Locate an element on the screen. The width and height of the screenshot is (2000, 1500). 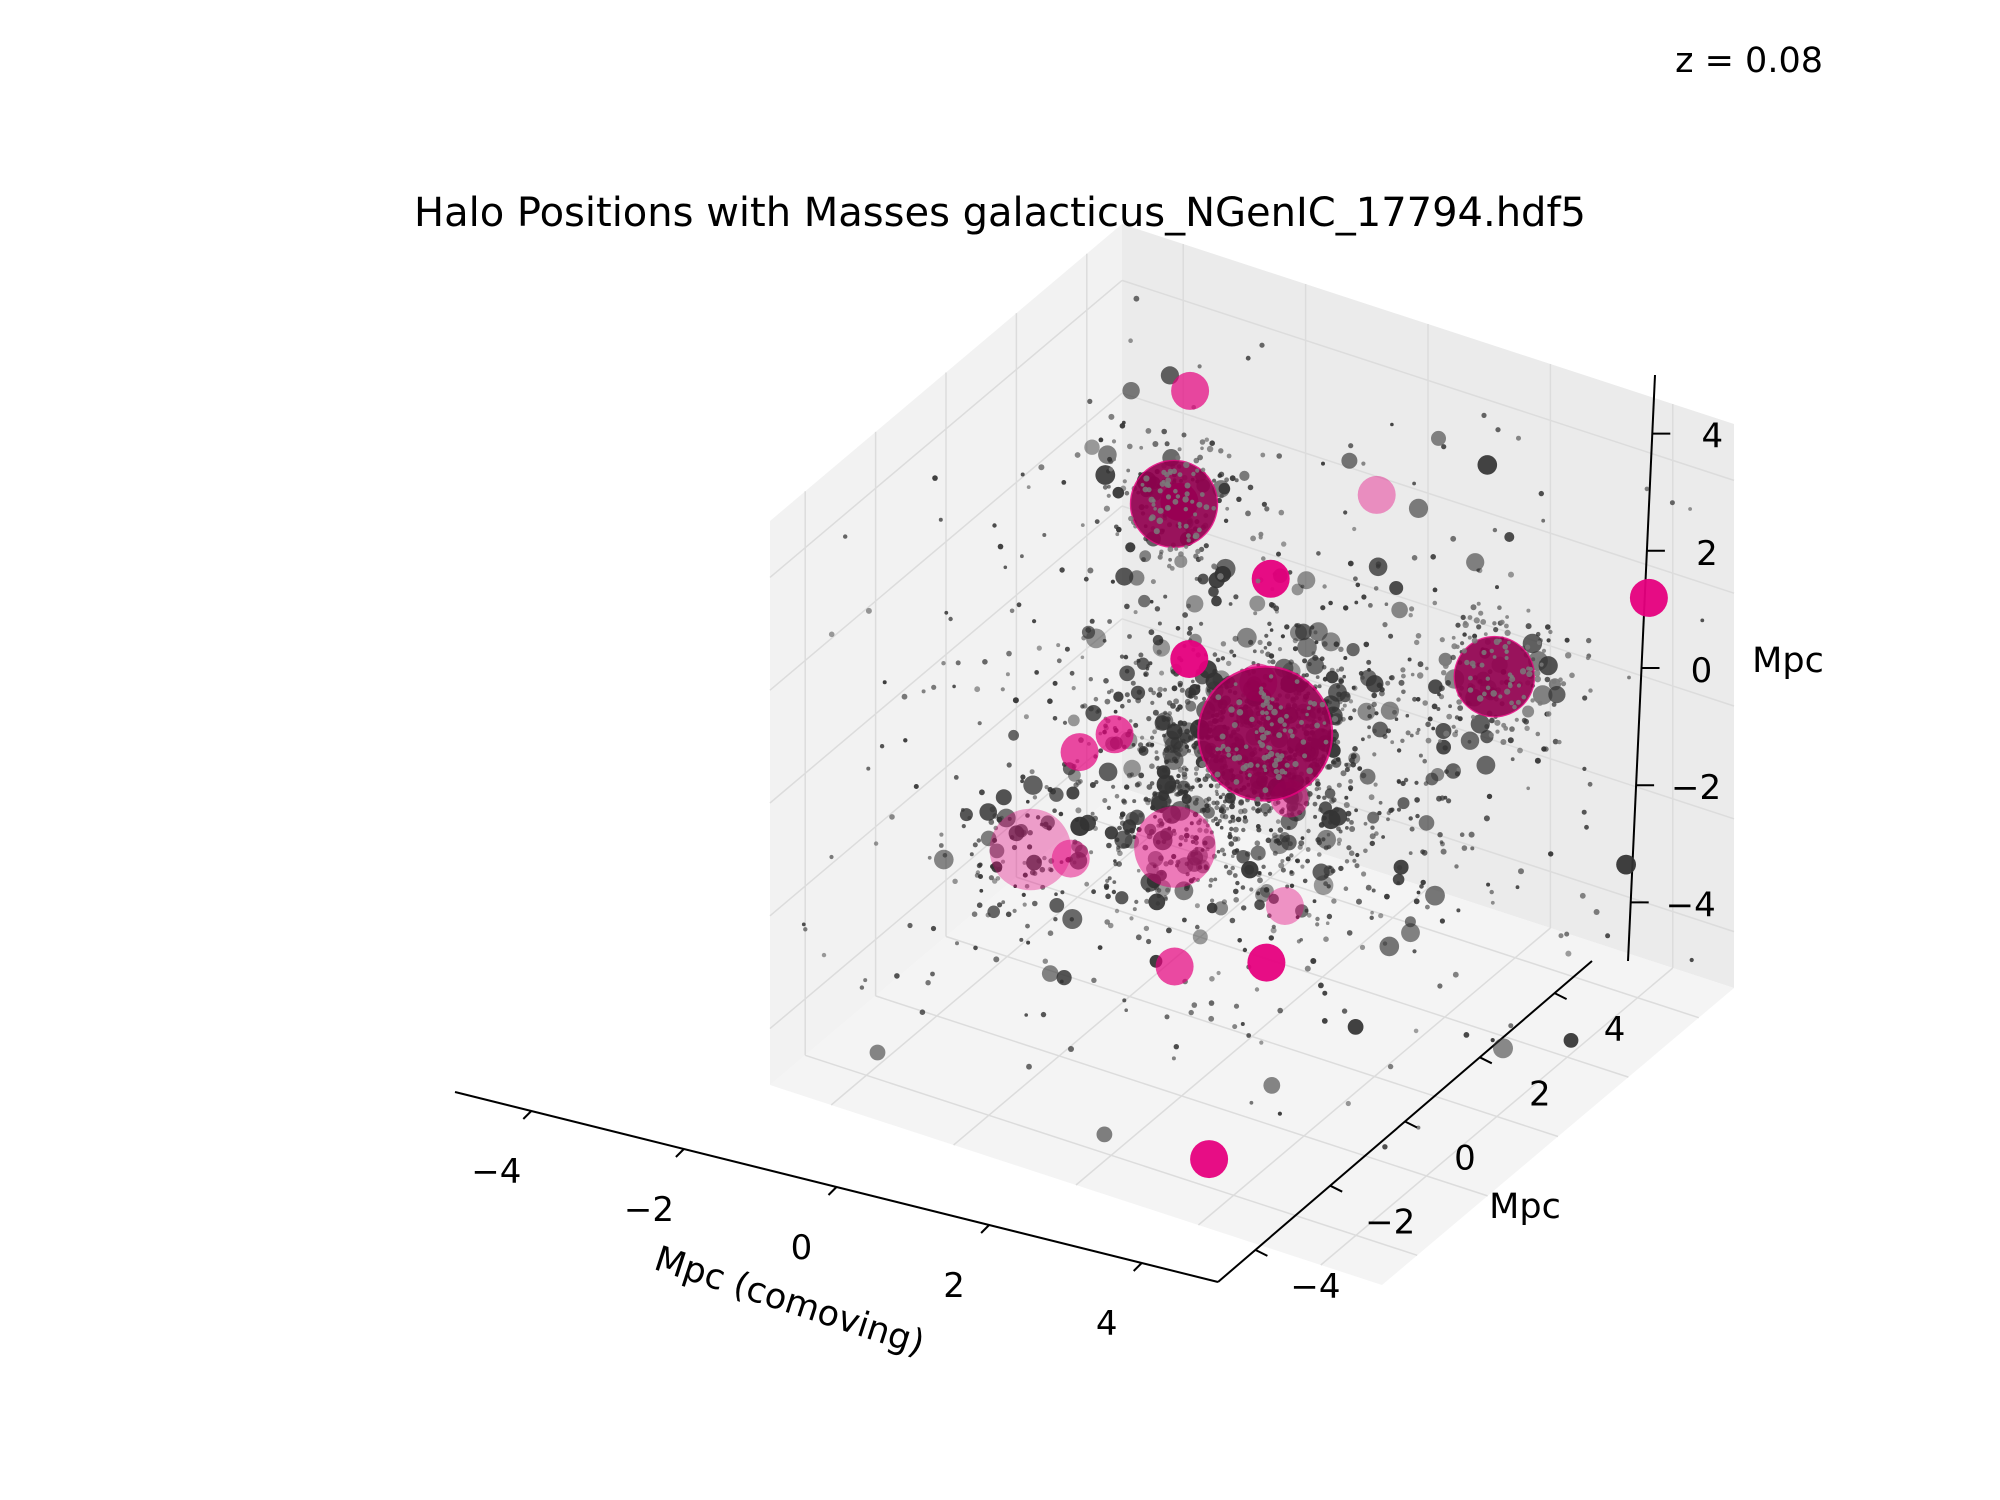
host-halo-core is located at coordinates (1494, 677).